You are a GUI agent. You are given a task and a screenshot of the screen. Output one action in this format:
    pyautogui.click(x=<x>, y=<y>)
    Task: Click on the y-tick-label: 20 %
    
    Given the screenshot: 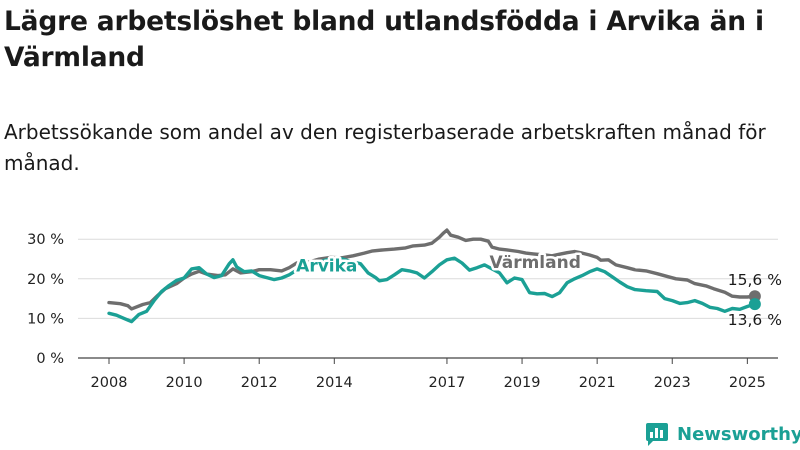 What is the action you would take?
    pyautogui.click(x=45, y=280)
    